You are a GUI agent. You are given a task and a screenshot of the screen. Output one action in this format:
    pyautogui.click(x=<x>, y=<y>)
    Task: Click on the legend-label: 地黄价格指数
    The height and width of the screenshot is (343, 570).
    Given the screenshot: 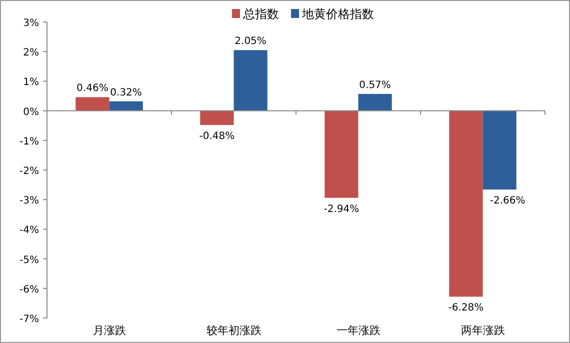 What is the action you would take?
    pyautogui.click(x=337, y=14)
    